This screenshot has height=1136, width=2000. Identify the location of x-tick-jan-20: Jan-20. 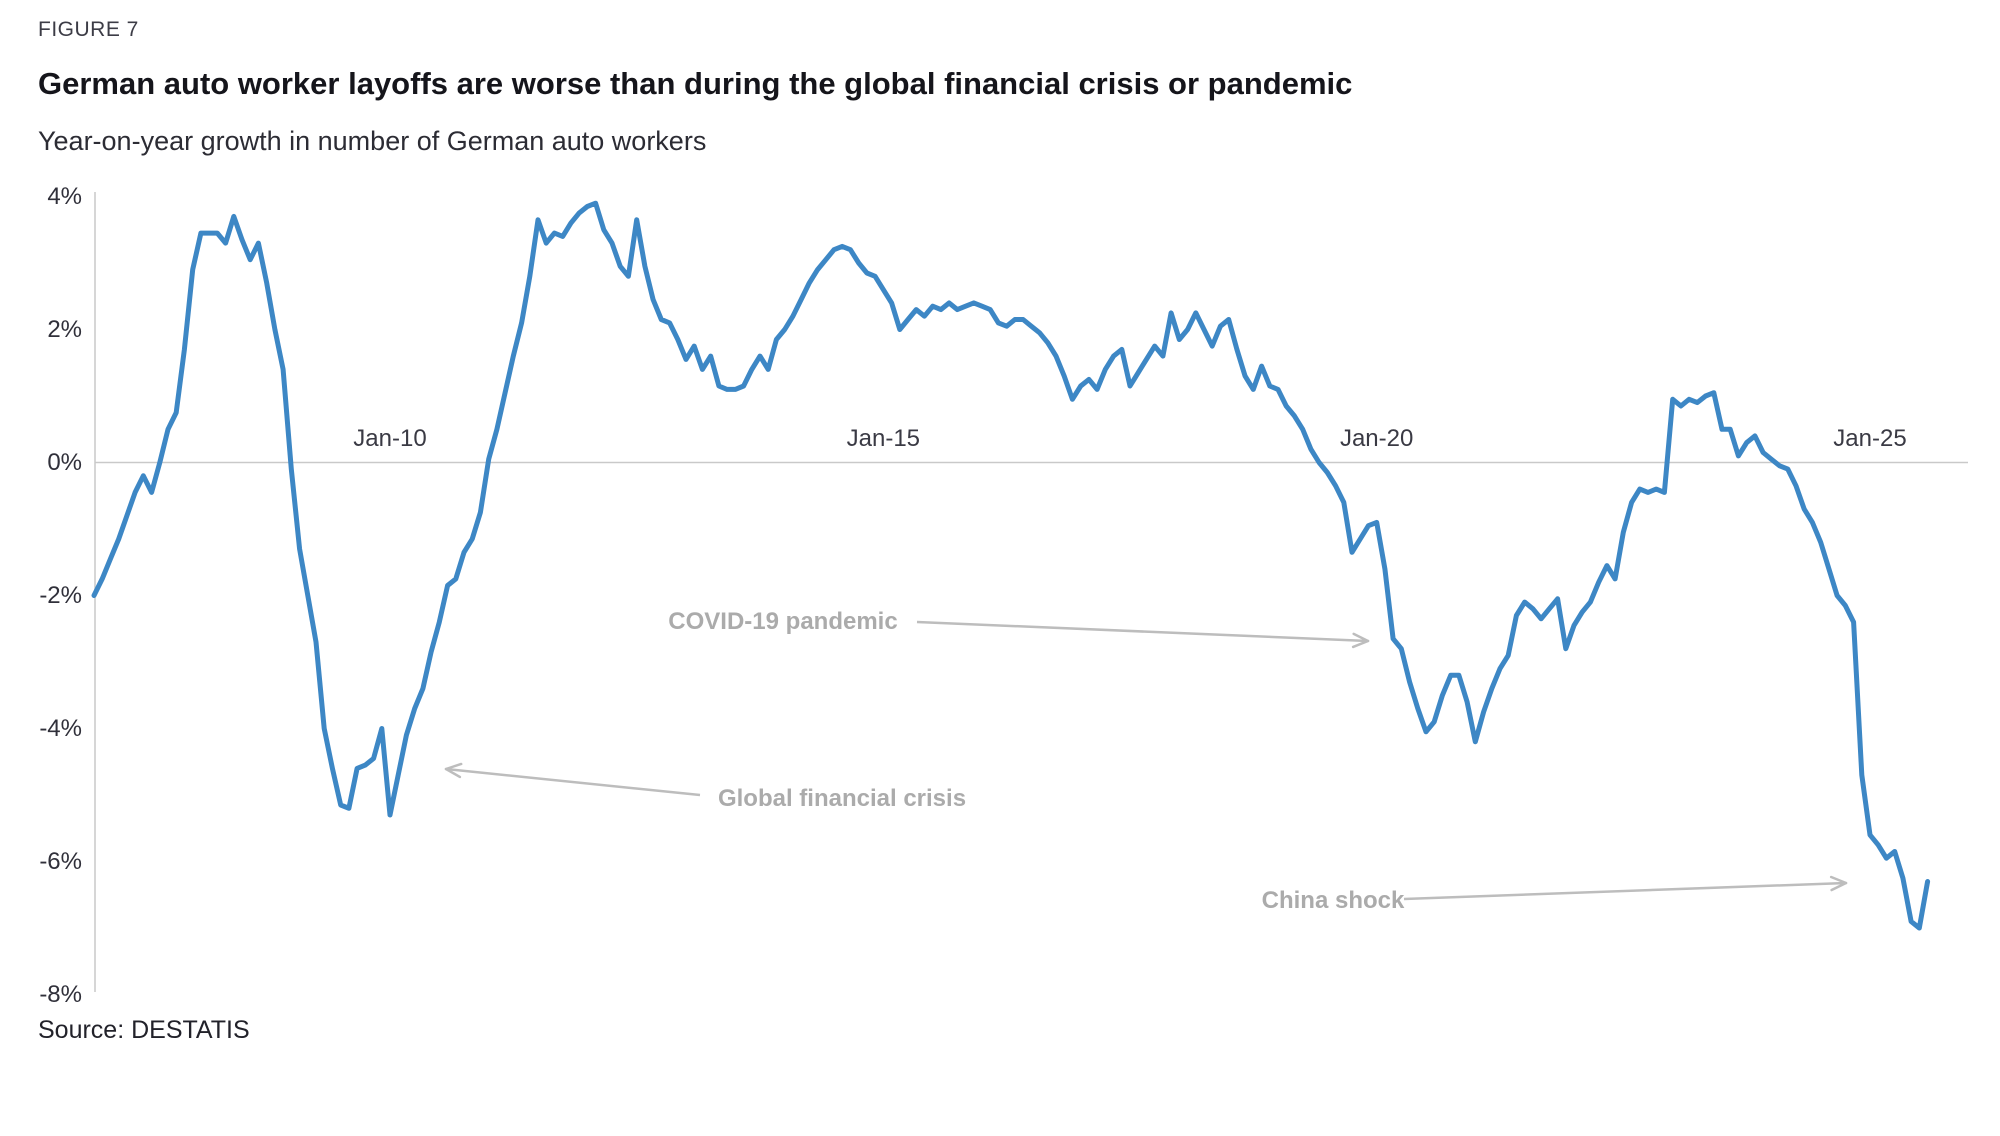
(1376, 438).